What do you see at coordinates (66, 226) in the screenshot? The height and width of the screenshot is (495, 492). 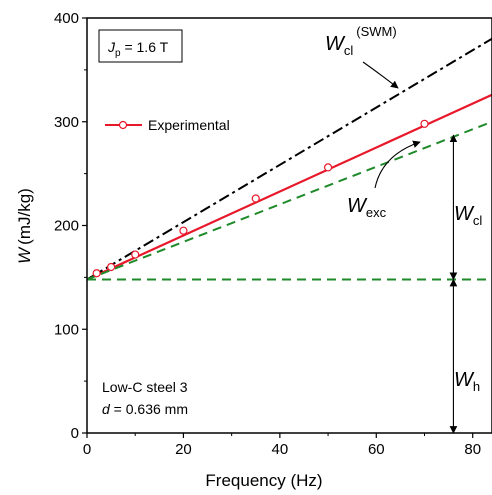 I see `y-tick-label: 200` at bounding box center [66, 226].